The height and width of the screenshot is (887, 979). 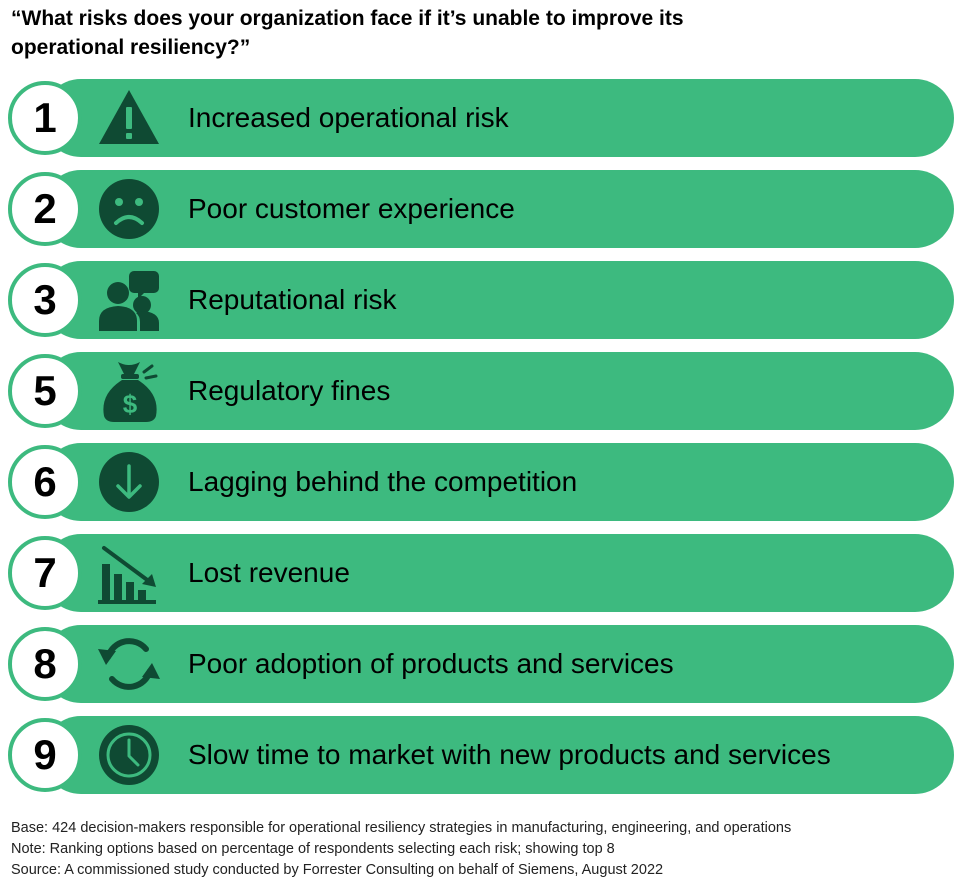 I want to click on risk-item: 5 $ Regulatory fines, so click(x=481, y=391).